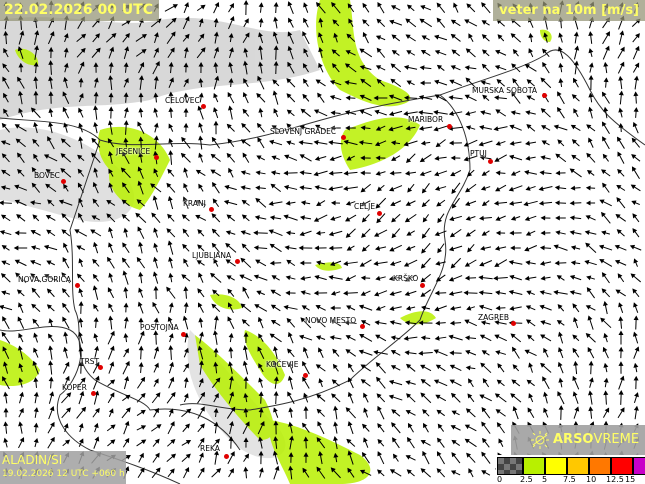 Image resolution: width=645 pixels, height=484 pixels. I want to click on logo-brand: ARSO, so click(573, 439).